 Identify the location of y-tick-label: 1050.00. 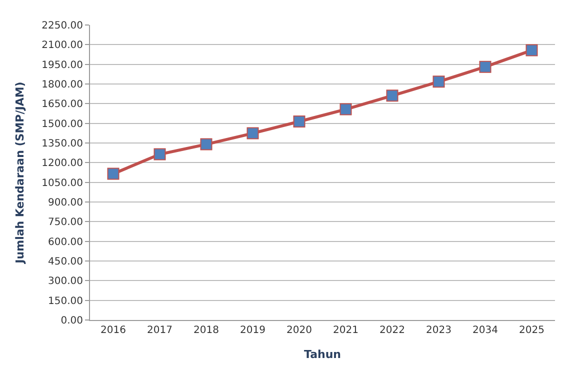
(62, 183).